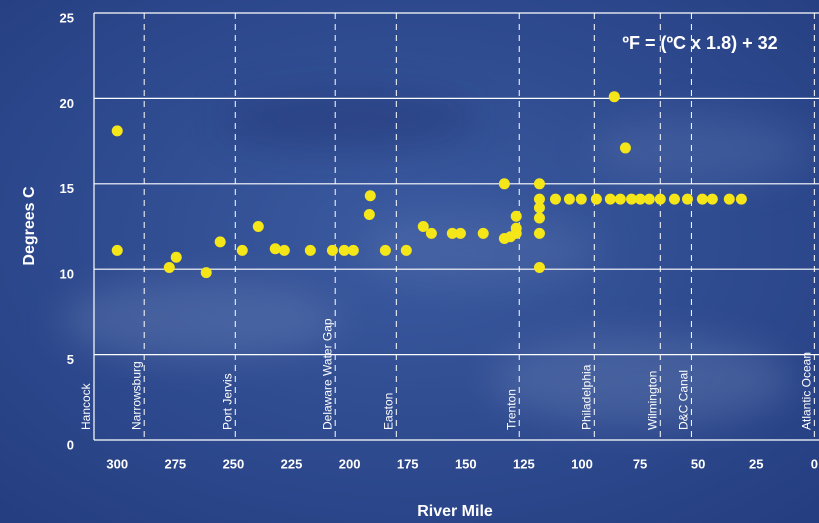  What do you see at coordinates (511, 409) in the screenshot?
I see `landmark-label: Trenton` at bounding box center [511, 409].